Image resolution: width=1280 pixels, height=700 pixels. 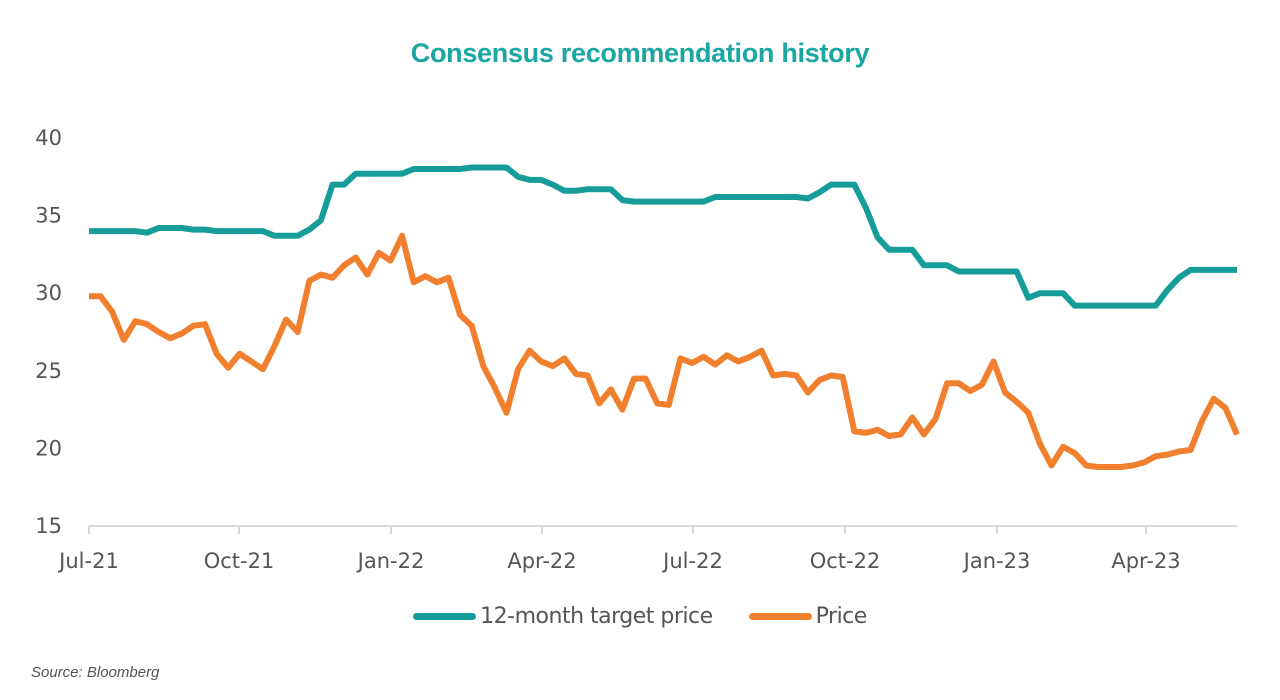 What do you see at coordinates (845, 561) in the screenshot?
I see `x-tick-label: Oct-22` at bounding box center [845, 561].